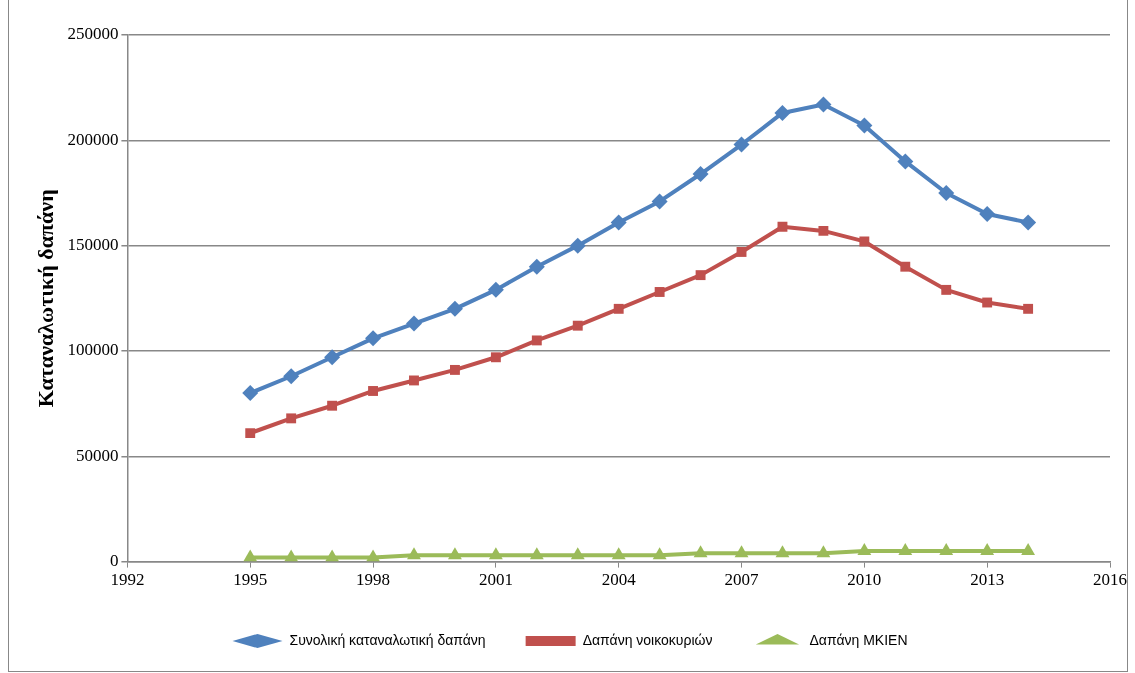  Describe the element at coordinates (114, 561) in the screenshot. I see `y-tick-label: 0` at that location.